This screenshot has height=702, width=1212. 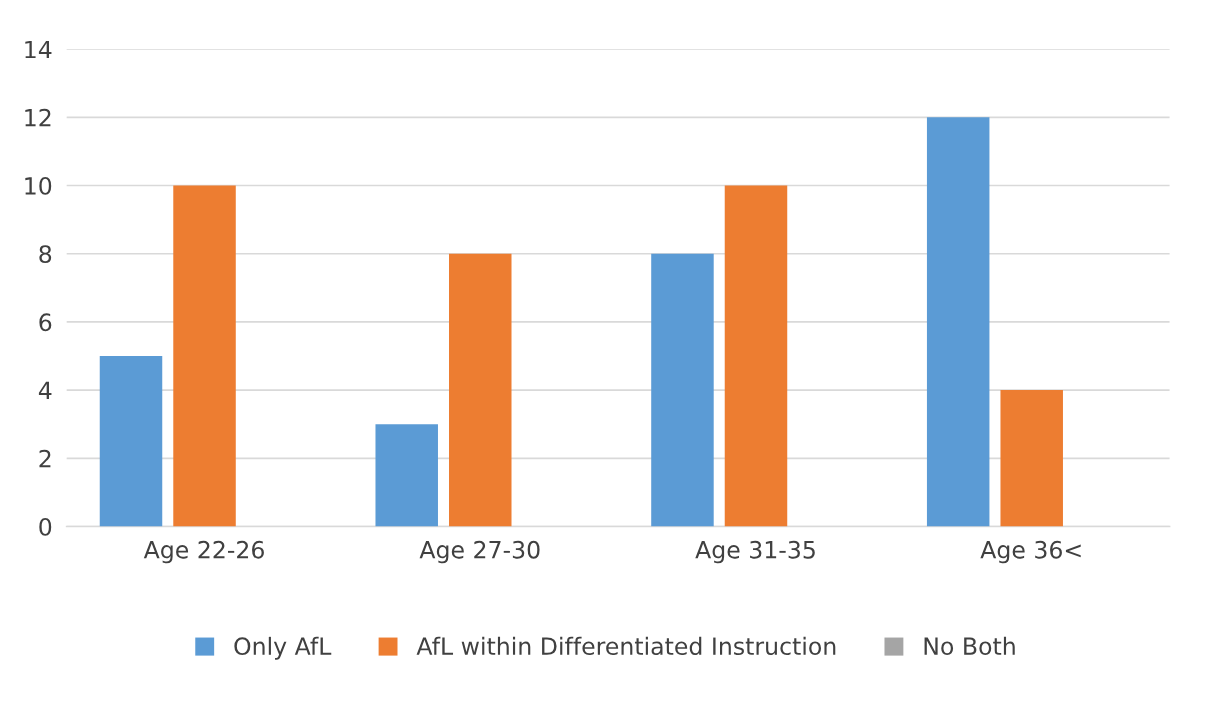 What do you see at coordinates (1030, 552) in the screenshot?
I see `x-tick-label: Age 36<` at bounding box center [1030, 552].